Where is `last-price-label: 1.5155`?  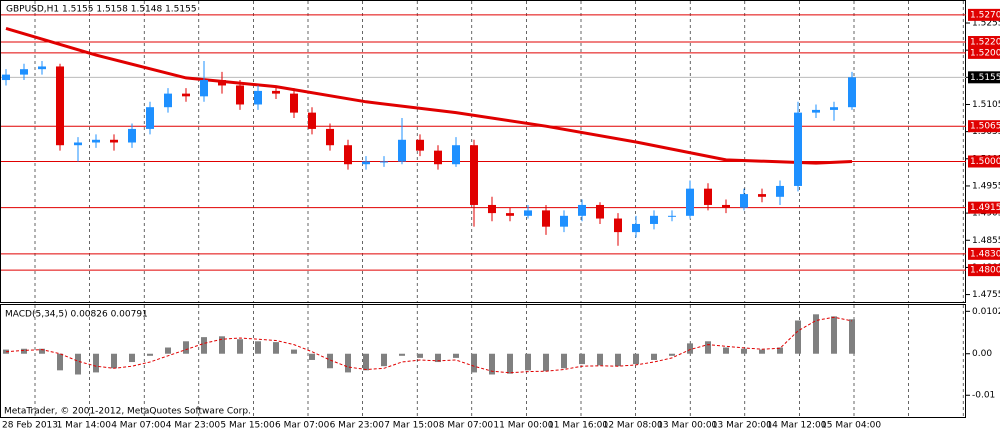
last-price-label: 1.5155 is located at coordinates (985, 78).